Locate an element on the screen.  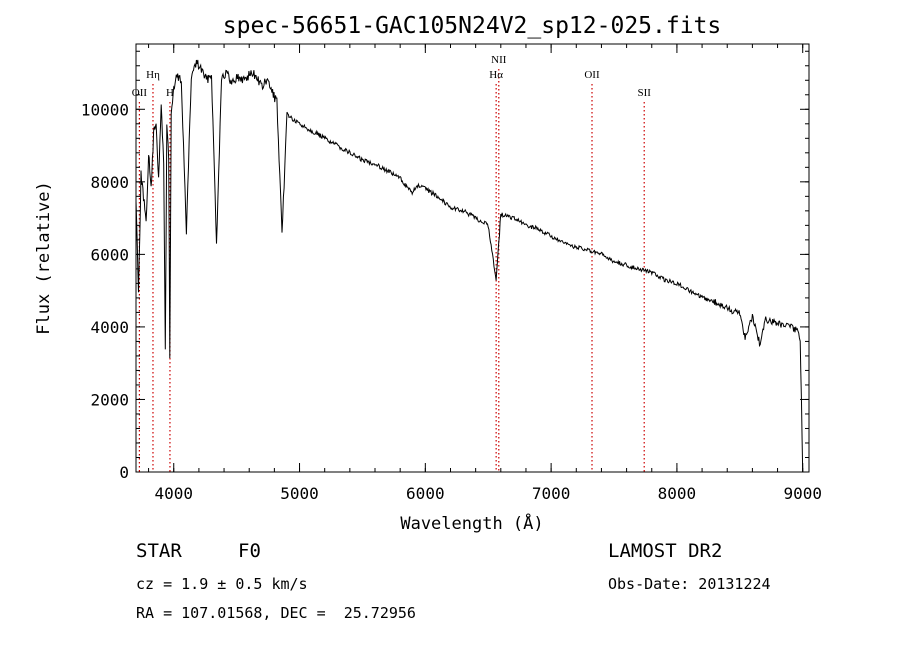
line-marker-label: H is located at coordinates (170, 93).